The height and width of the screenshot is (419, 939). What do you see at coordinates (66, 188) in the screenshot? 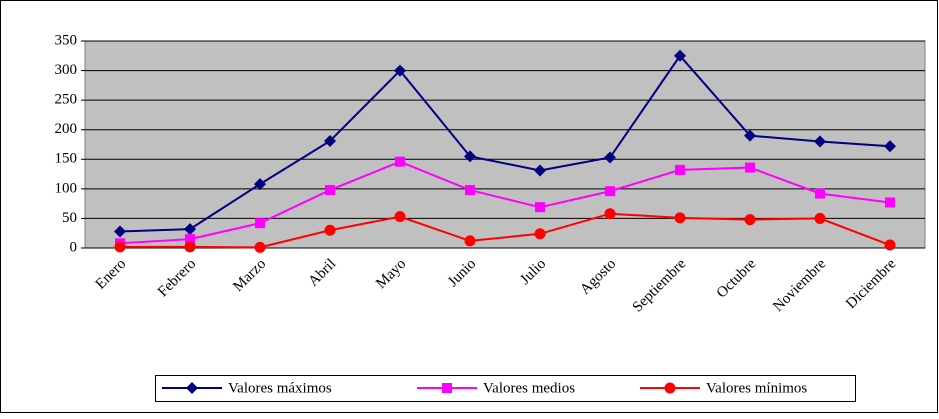
I see `y-tick-label: 100` at bounding box center [66, 188].